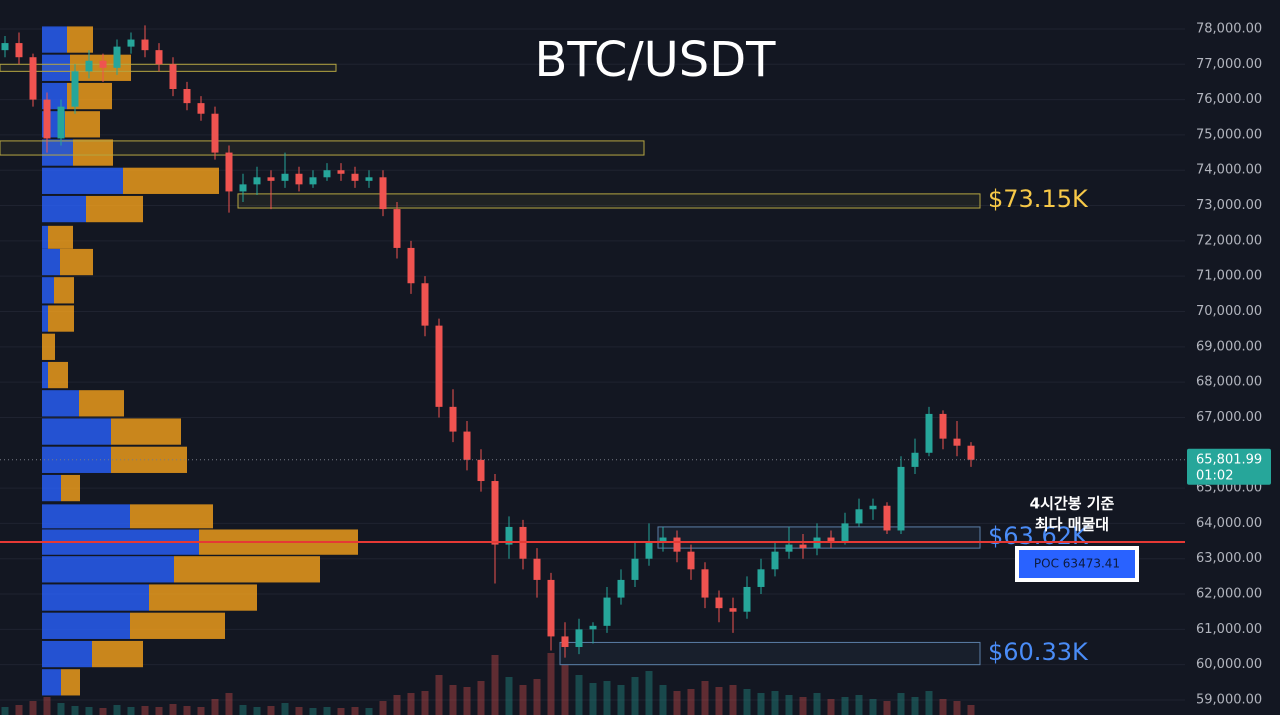 This screenshot has width=1280, height=715. What do you see at coordinates (168, 67) in the screenshot?
I see `zone-box` at bounding box center [168, 67].